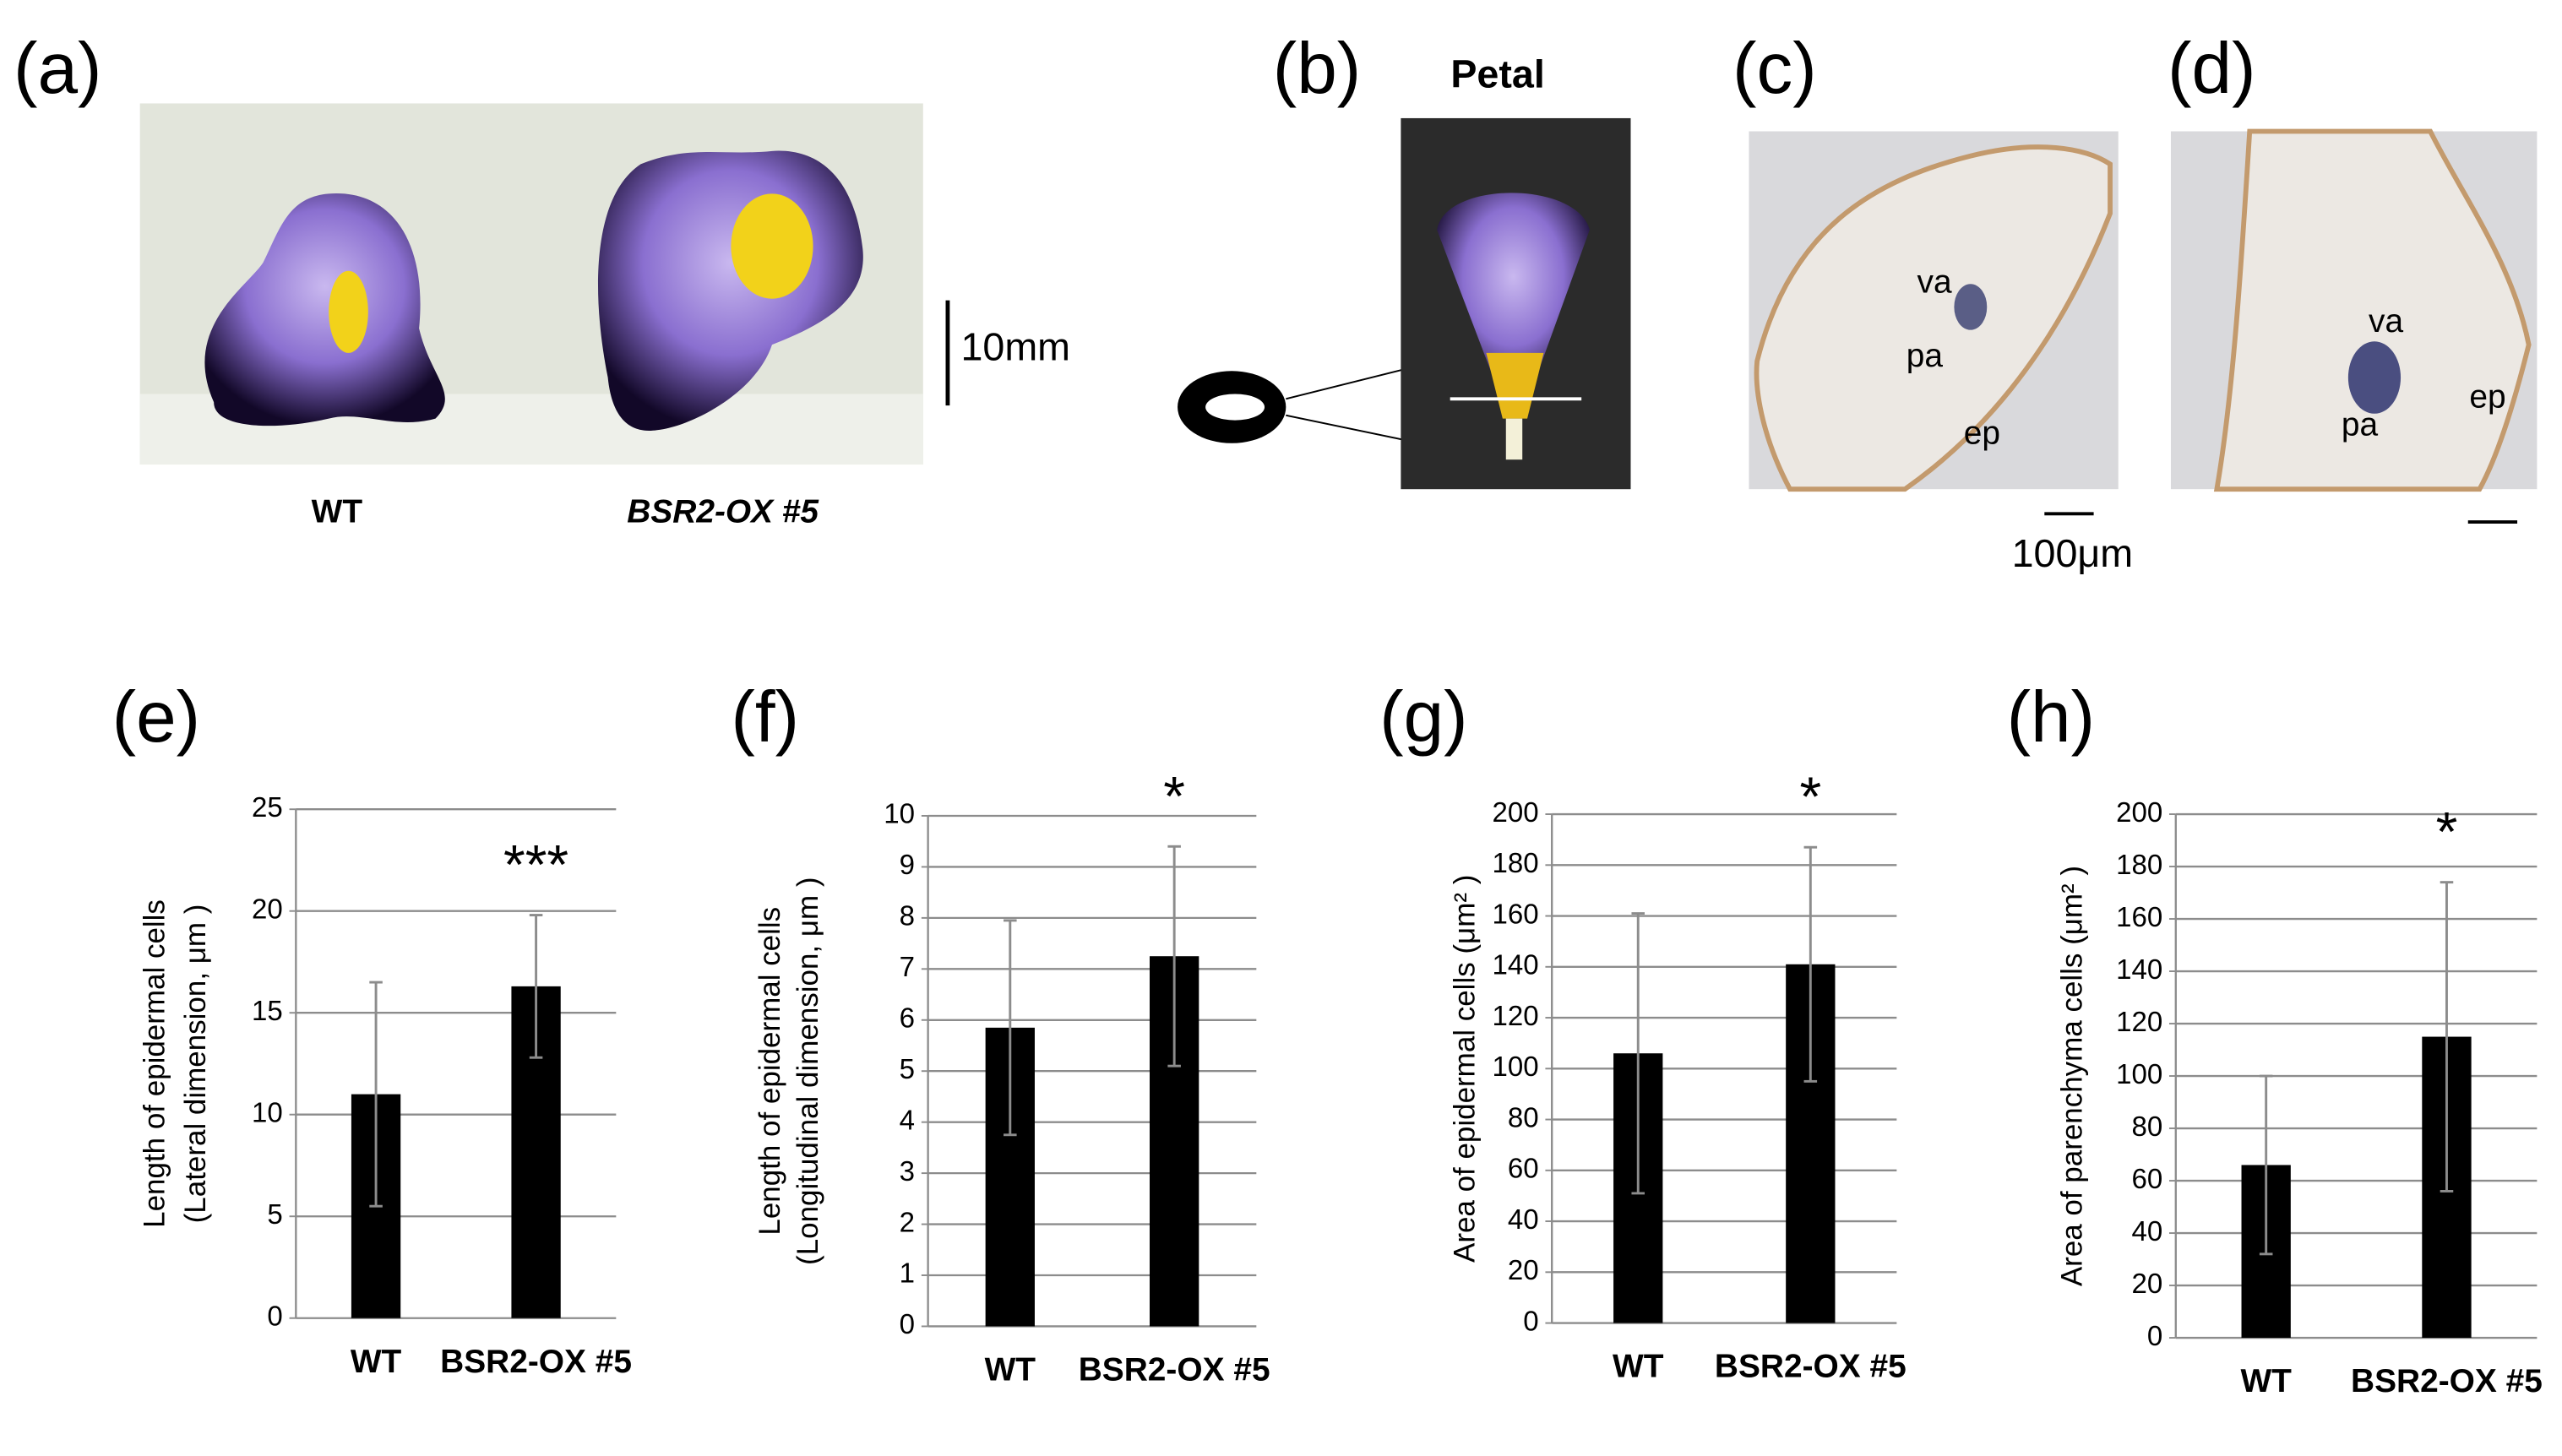  I want to click on panel-label: (d), so click(2212, 69).